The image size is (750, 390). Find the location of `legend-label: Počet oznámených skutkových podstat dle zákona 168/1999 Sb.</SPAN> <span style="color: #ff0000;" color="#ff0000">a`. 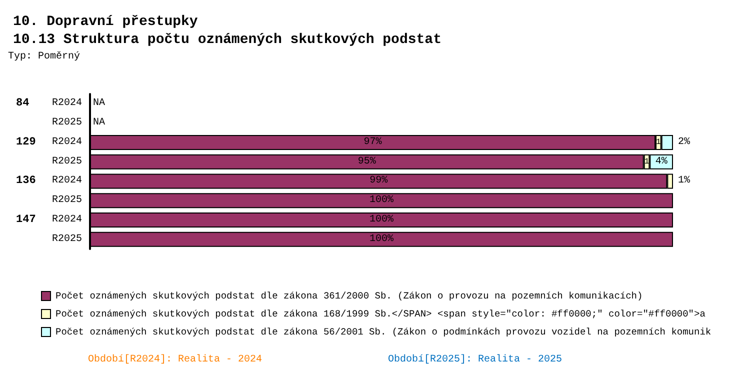

legend-label: Počet oznámených skutkových podstat dle zákona 168/1999 Sb.</SPAN> <span style="color: #ff0000;" color="#ff0000">a is located at coordinates (381, 314).